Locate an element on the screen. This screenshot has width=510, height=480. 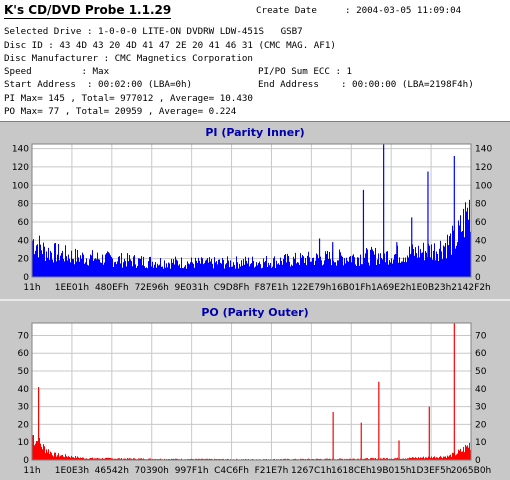
po-ytick-right: 20 is located at coordinates (481, 425).